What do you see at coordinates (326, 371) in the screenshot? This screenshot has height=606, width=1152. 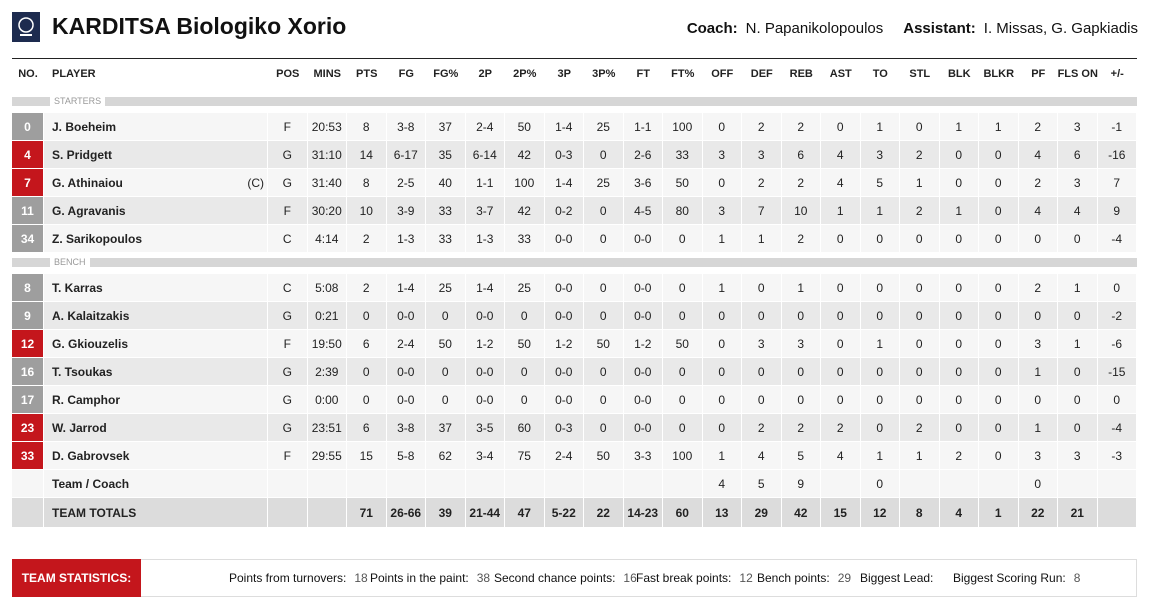 I see `stat-cell: 2:39` at bounding box center [326, 371].